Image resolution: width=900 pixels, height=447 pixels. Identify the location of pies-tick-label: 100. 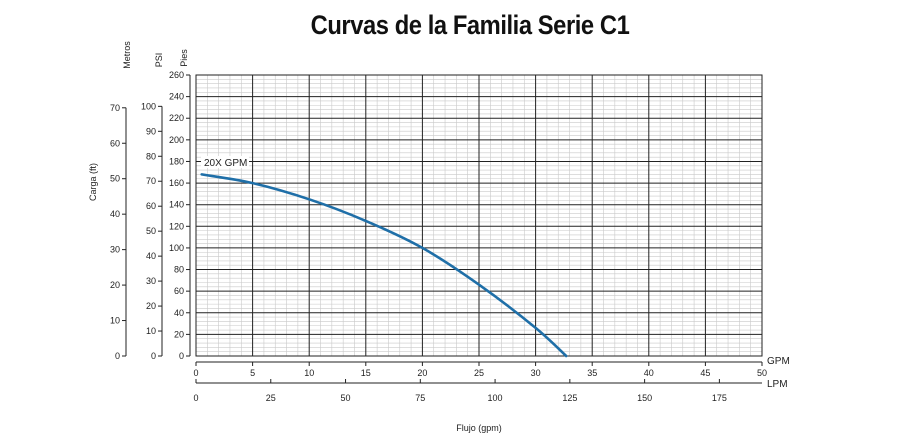
(176, 248).